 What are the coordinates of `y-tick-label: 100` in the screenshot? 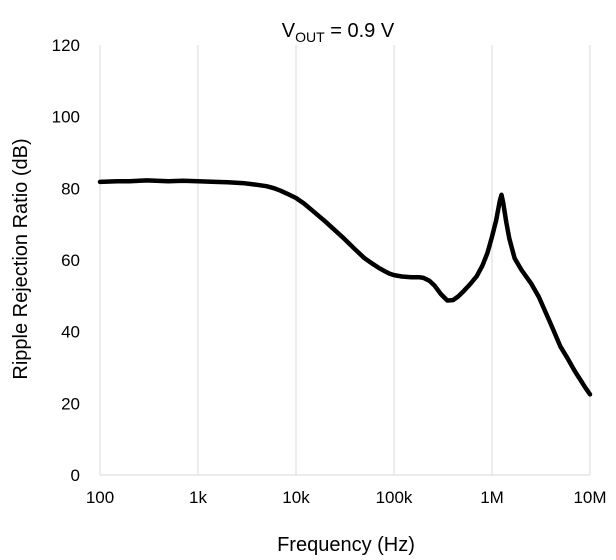 It's located at (66, 117).